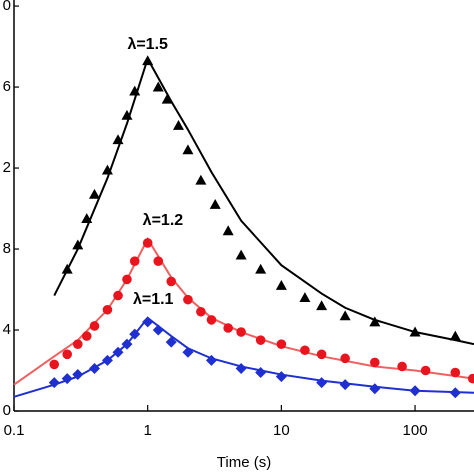 This screenshot has width=474, height=474. What do you see at coordinates (7, 329) in the screenshot?
I see `y-tick-label: 4` at bounding box center [7, 329].